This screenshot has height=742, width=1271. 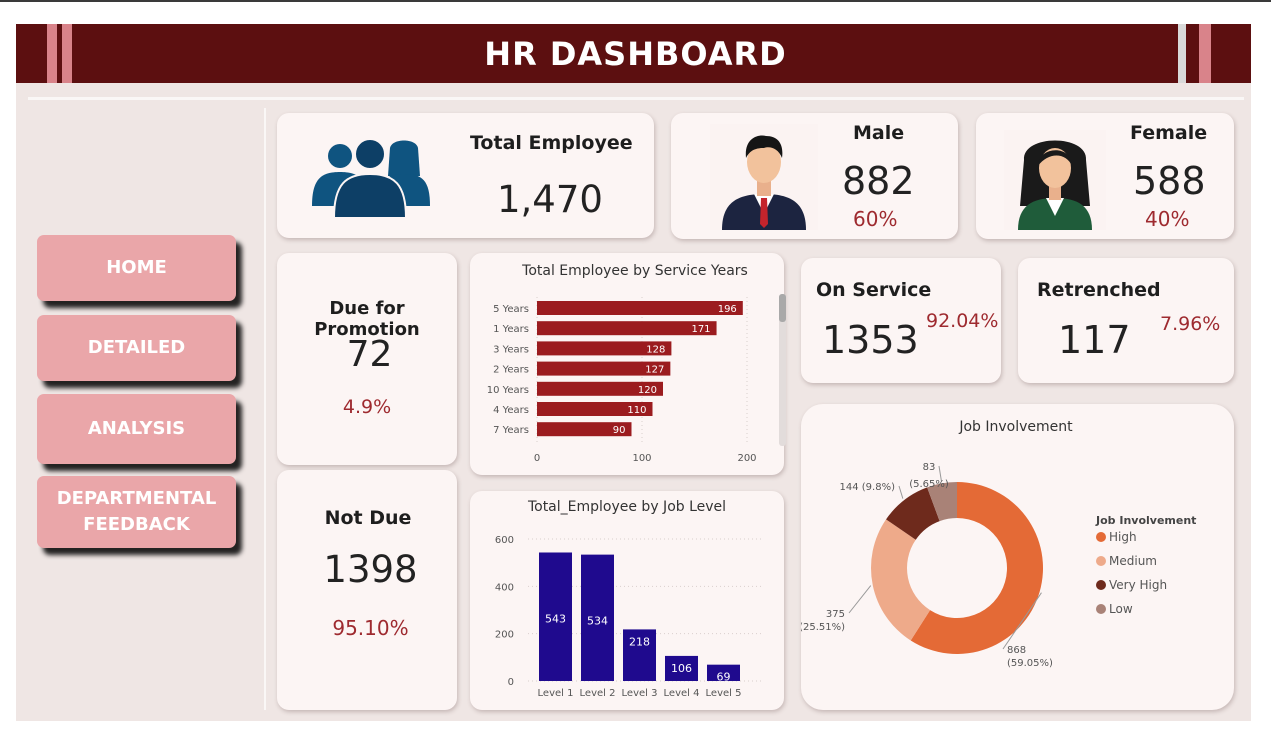 I want to click on donut-legend-label: Very High, so click(x=1138, y=585).